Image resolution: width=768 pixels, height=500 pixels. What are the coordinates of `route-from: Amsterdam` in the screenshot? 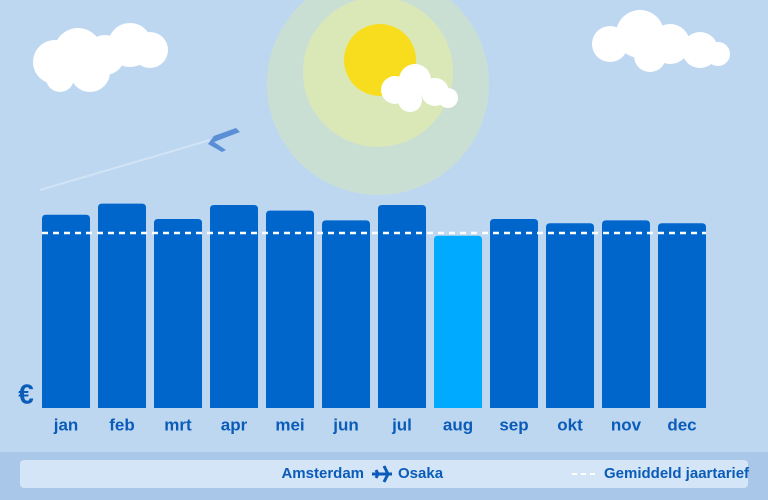 It's located at (322, 473).